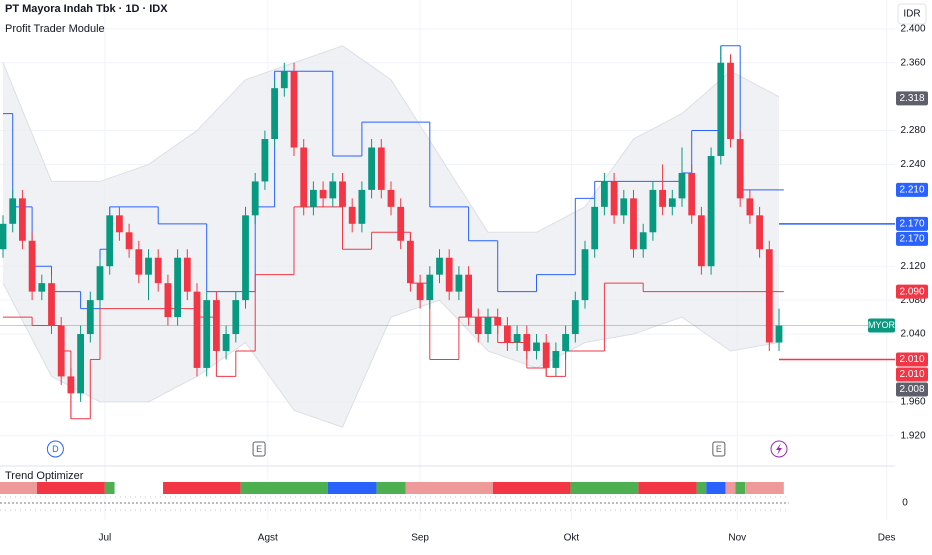  What do you see at coordinates (912, 334) in the screenshot?
I see `y-tick-label: 2.040` at bounding box center [912, 334].